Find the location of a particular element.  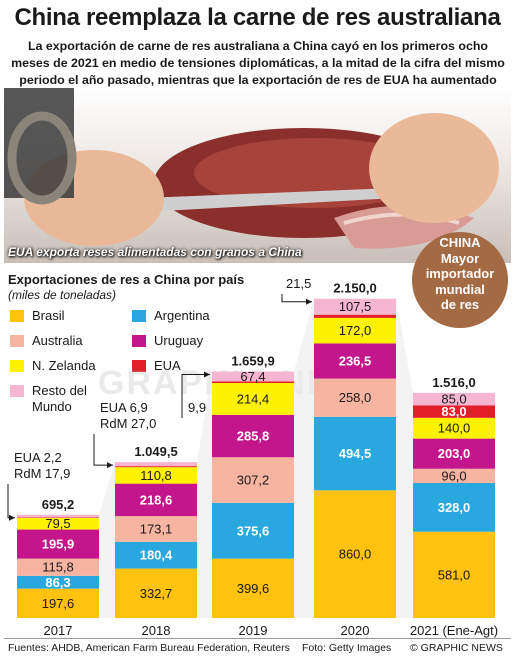

bar-label-australia: 258,0 is located at coordinates (355, 397).